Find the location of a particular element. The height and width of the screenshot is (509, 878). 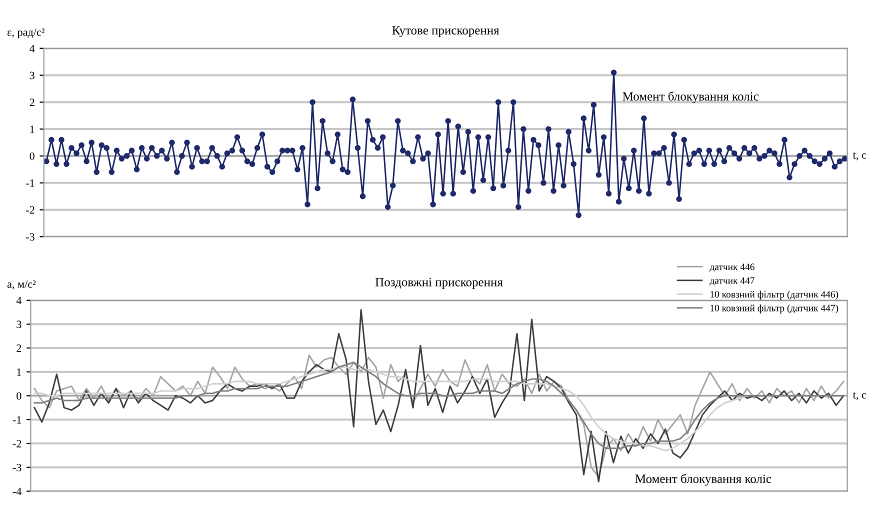

chart-title: Поздовжні прискорення is located at coordinates (439, 283).